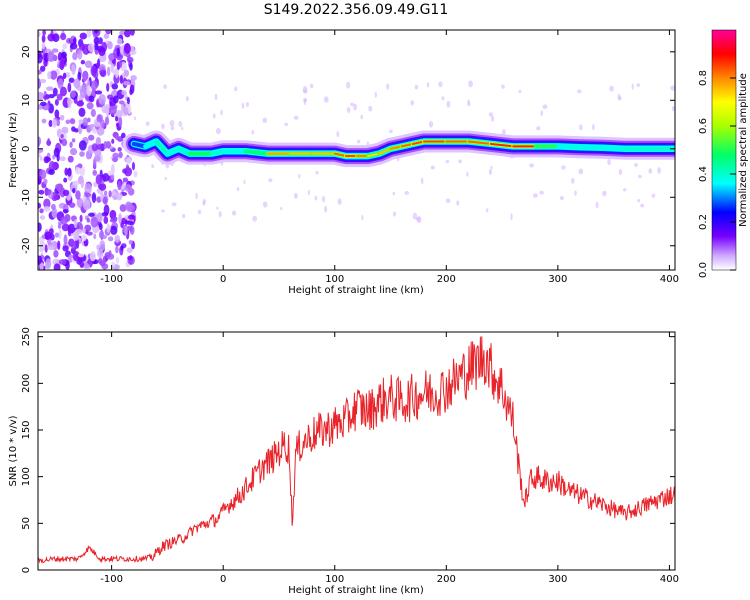  What do you see at coordinates (724, 150) in the screenshot?
I see `colorbar-gradient` at bounding box center [724, 150].